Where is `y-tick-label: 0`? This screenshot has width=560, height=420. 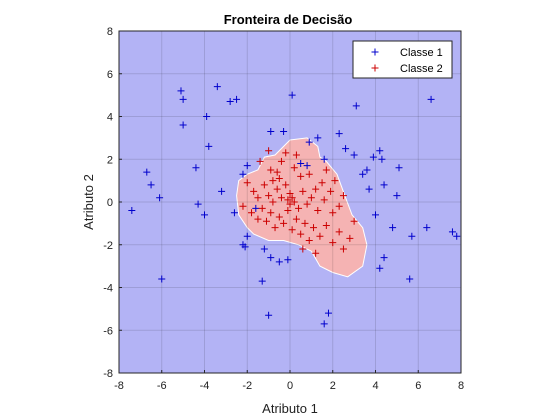 y-tick-label: 0 is located at coordinates (110, 203).